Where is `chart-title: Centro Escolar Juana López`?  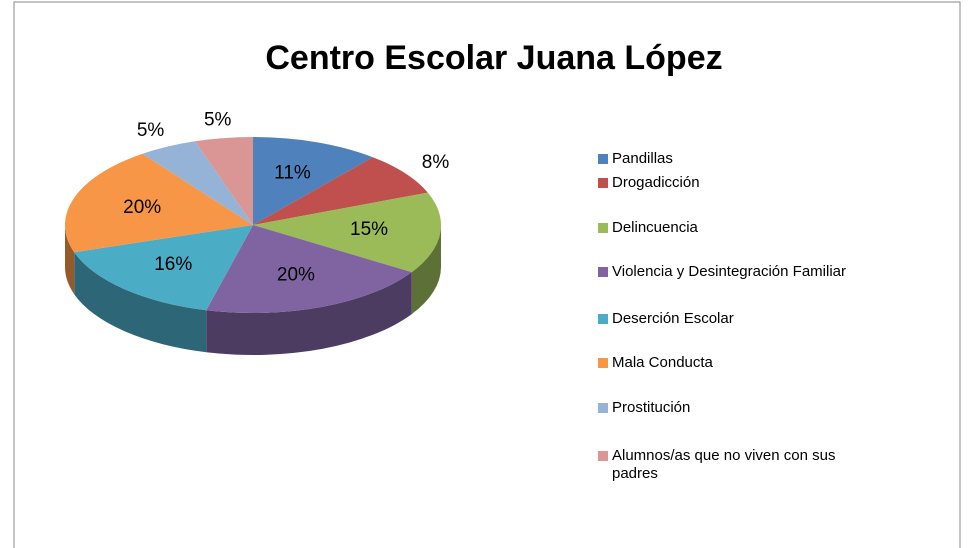
chart-title: Centro Escolar Juana López is located at coordinates (493, 58).